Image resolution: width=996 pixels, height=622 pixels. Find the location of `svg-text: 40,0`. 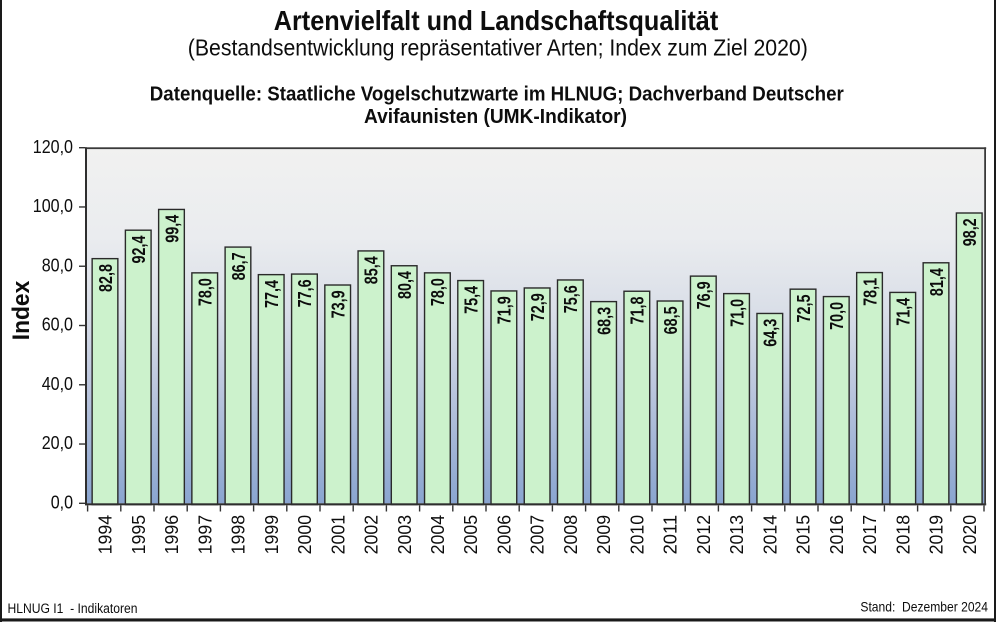

svg-text: 40,0 is located at coordinates (57, 384).